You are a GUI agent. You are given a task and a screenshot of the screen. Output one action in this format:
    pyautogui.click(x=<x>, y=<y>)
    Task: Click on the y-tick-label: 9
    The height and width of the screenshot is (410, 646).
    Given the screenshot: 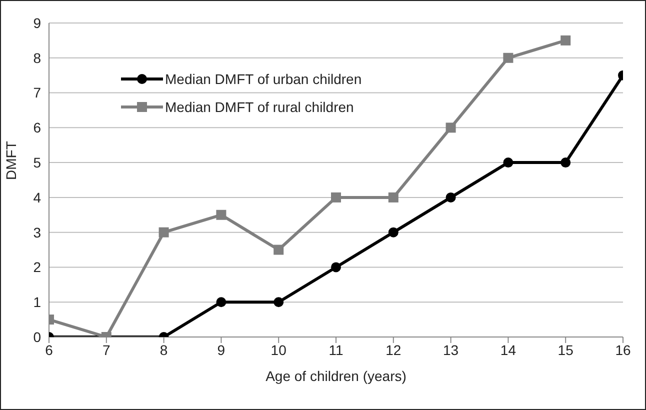 What is the action you would take?
    pyautogui.click(x=37, y=22)
    